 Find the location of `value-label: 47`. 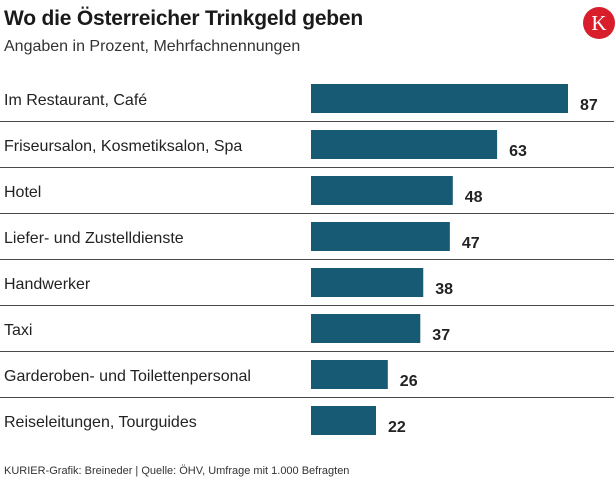

value-label: 47 is located at coordinates (471, 243).